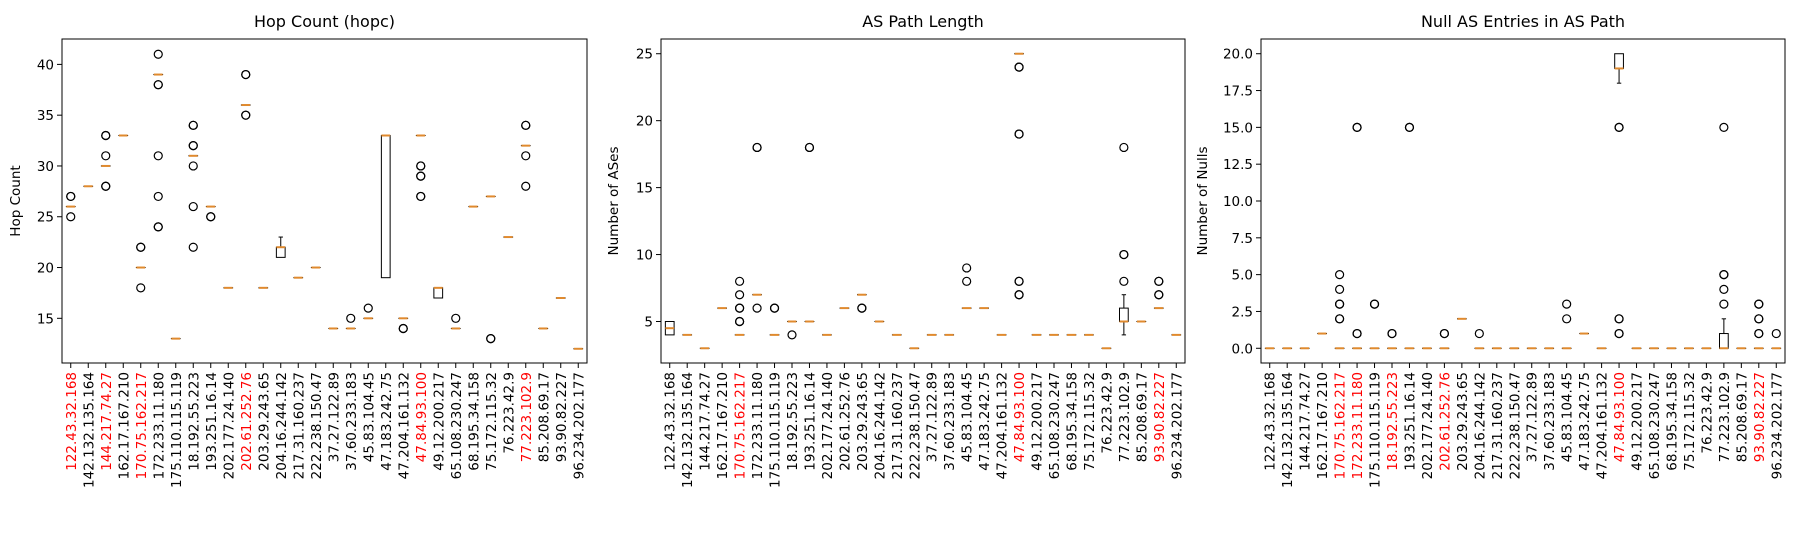  What do you see at coordinates (1498, 425) in the screenshot?
I see `x-tick-label: 217.31.160.237` at bounding box center [1498, 425].